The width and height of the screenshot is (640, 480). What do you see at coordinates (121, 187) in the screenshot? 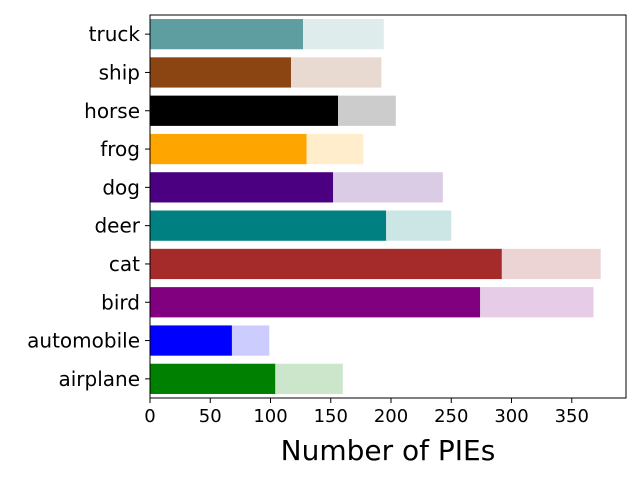
I see `y-tick-label: dog` at bounding box center [121, 187].